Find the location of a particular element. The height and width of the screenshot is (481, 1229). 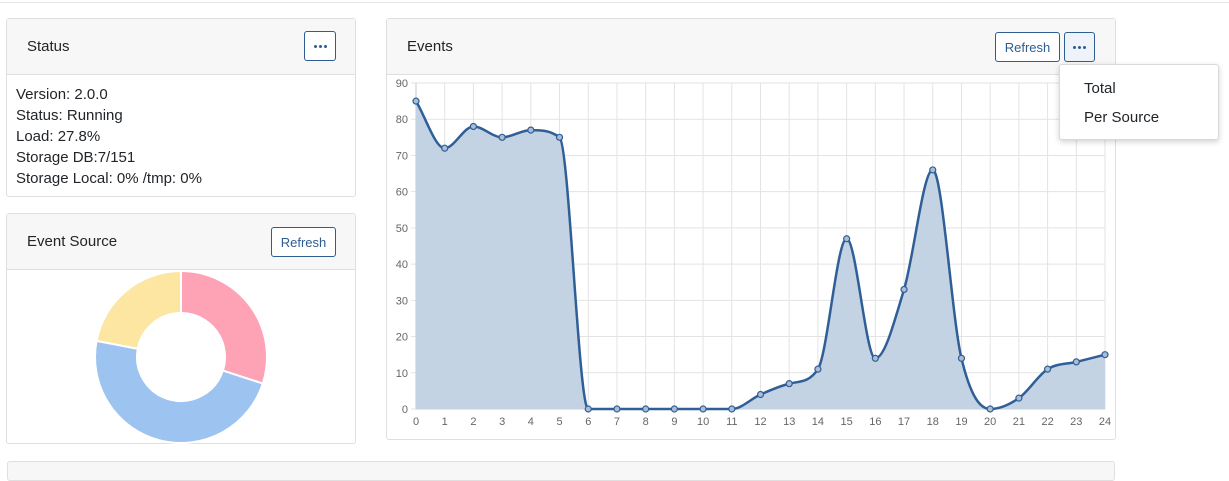

x-tick-label: 0 is located at coordinates (416, 422).